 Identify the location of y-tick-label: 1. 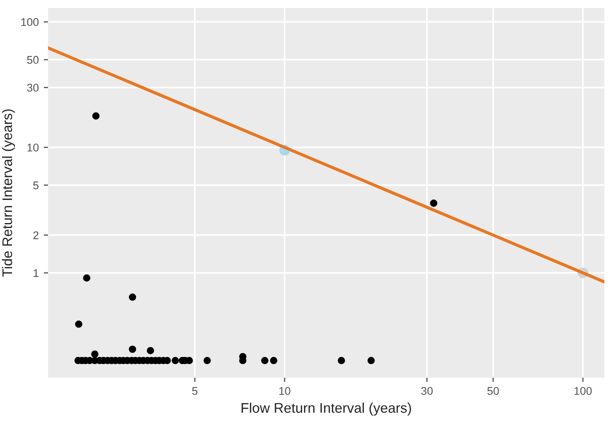
(36, 273).